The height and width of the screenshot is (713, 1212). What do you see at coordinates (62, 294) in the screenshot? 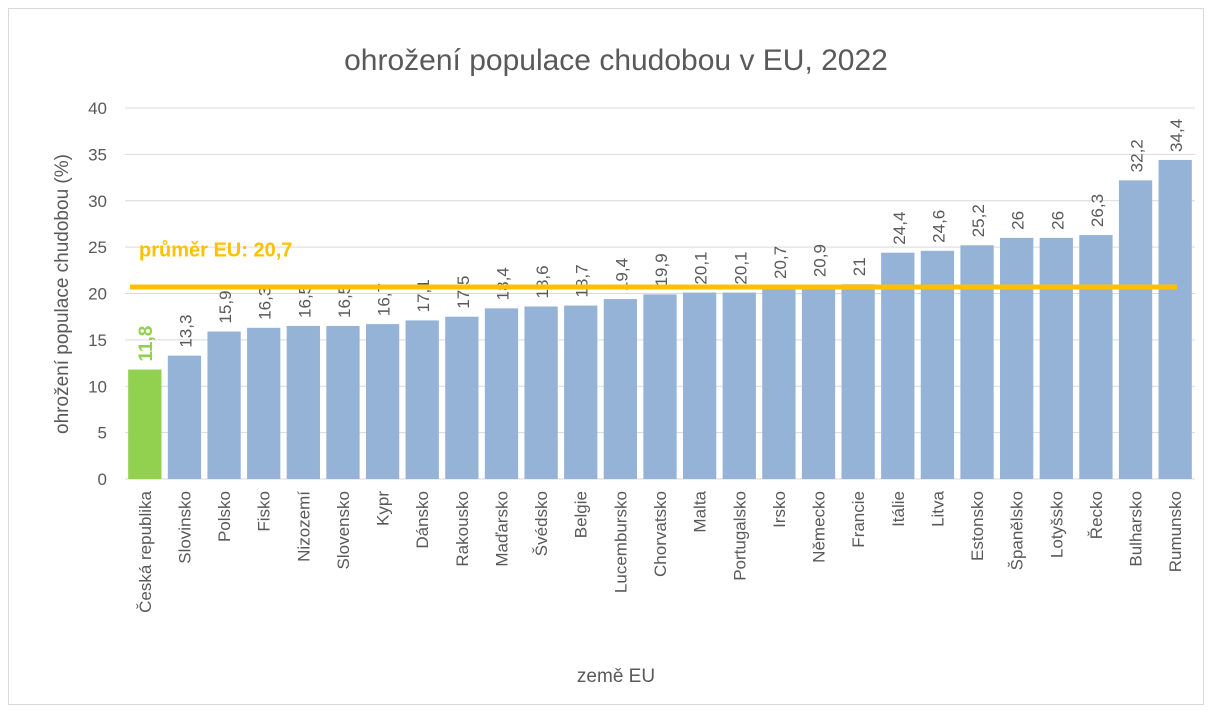
I see `y-axis-title: ohrožení populace chudobou (%)` at bounding box center [62, 294].